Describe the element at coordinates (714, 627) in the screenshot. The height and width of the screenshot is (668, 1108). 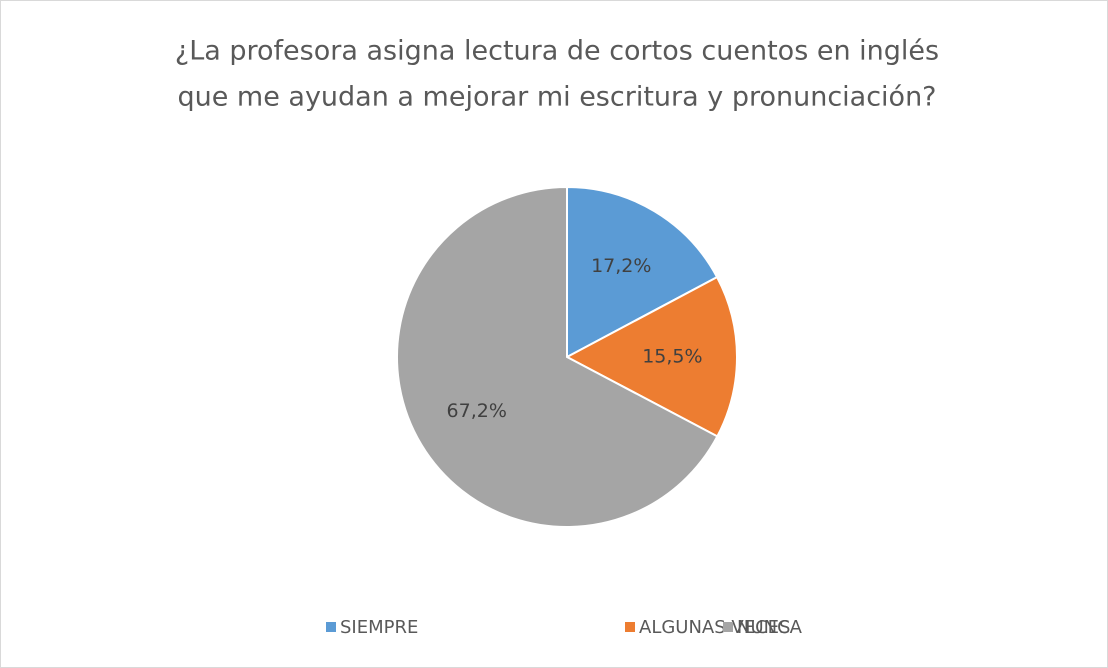
I see `legend-label: ALGUNAS VECES` at that location.